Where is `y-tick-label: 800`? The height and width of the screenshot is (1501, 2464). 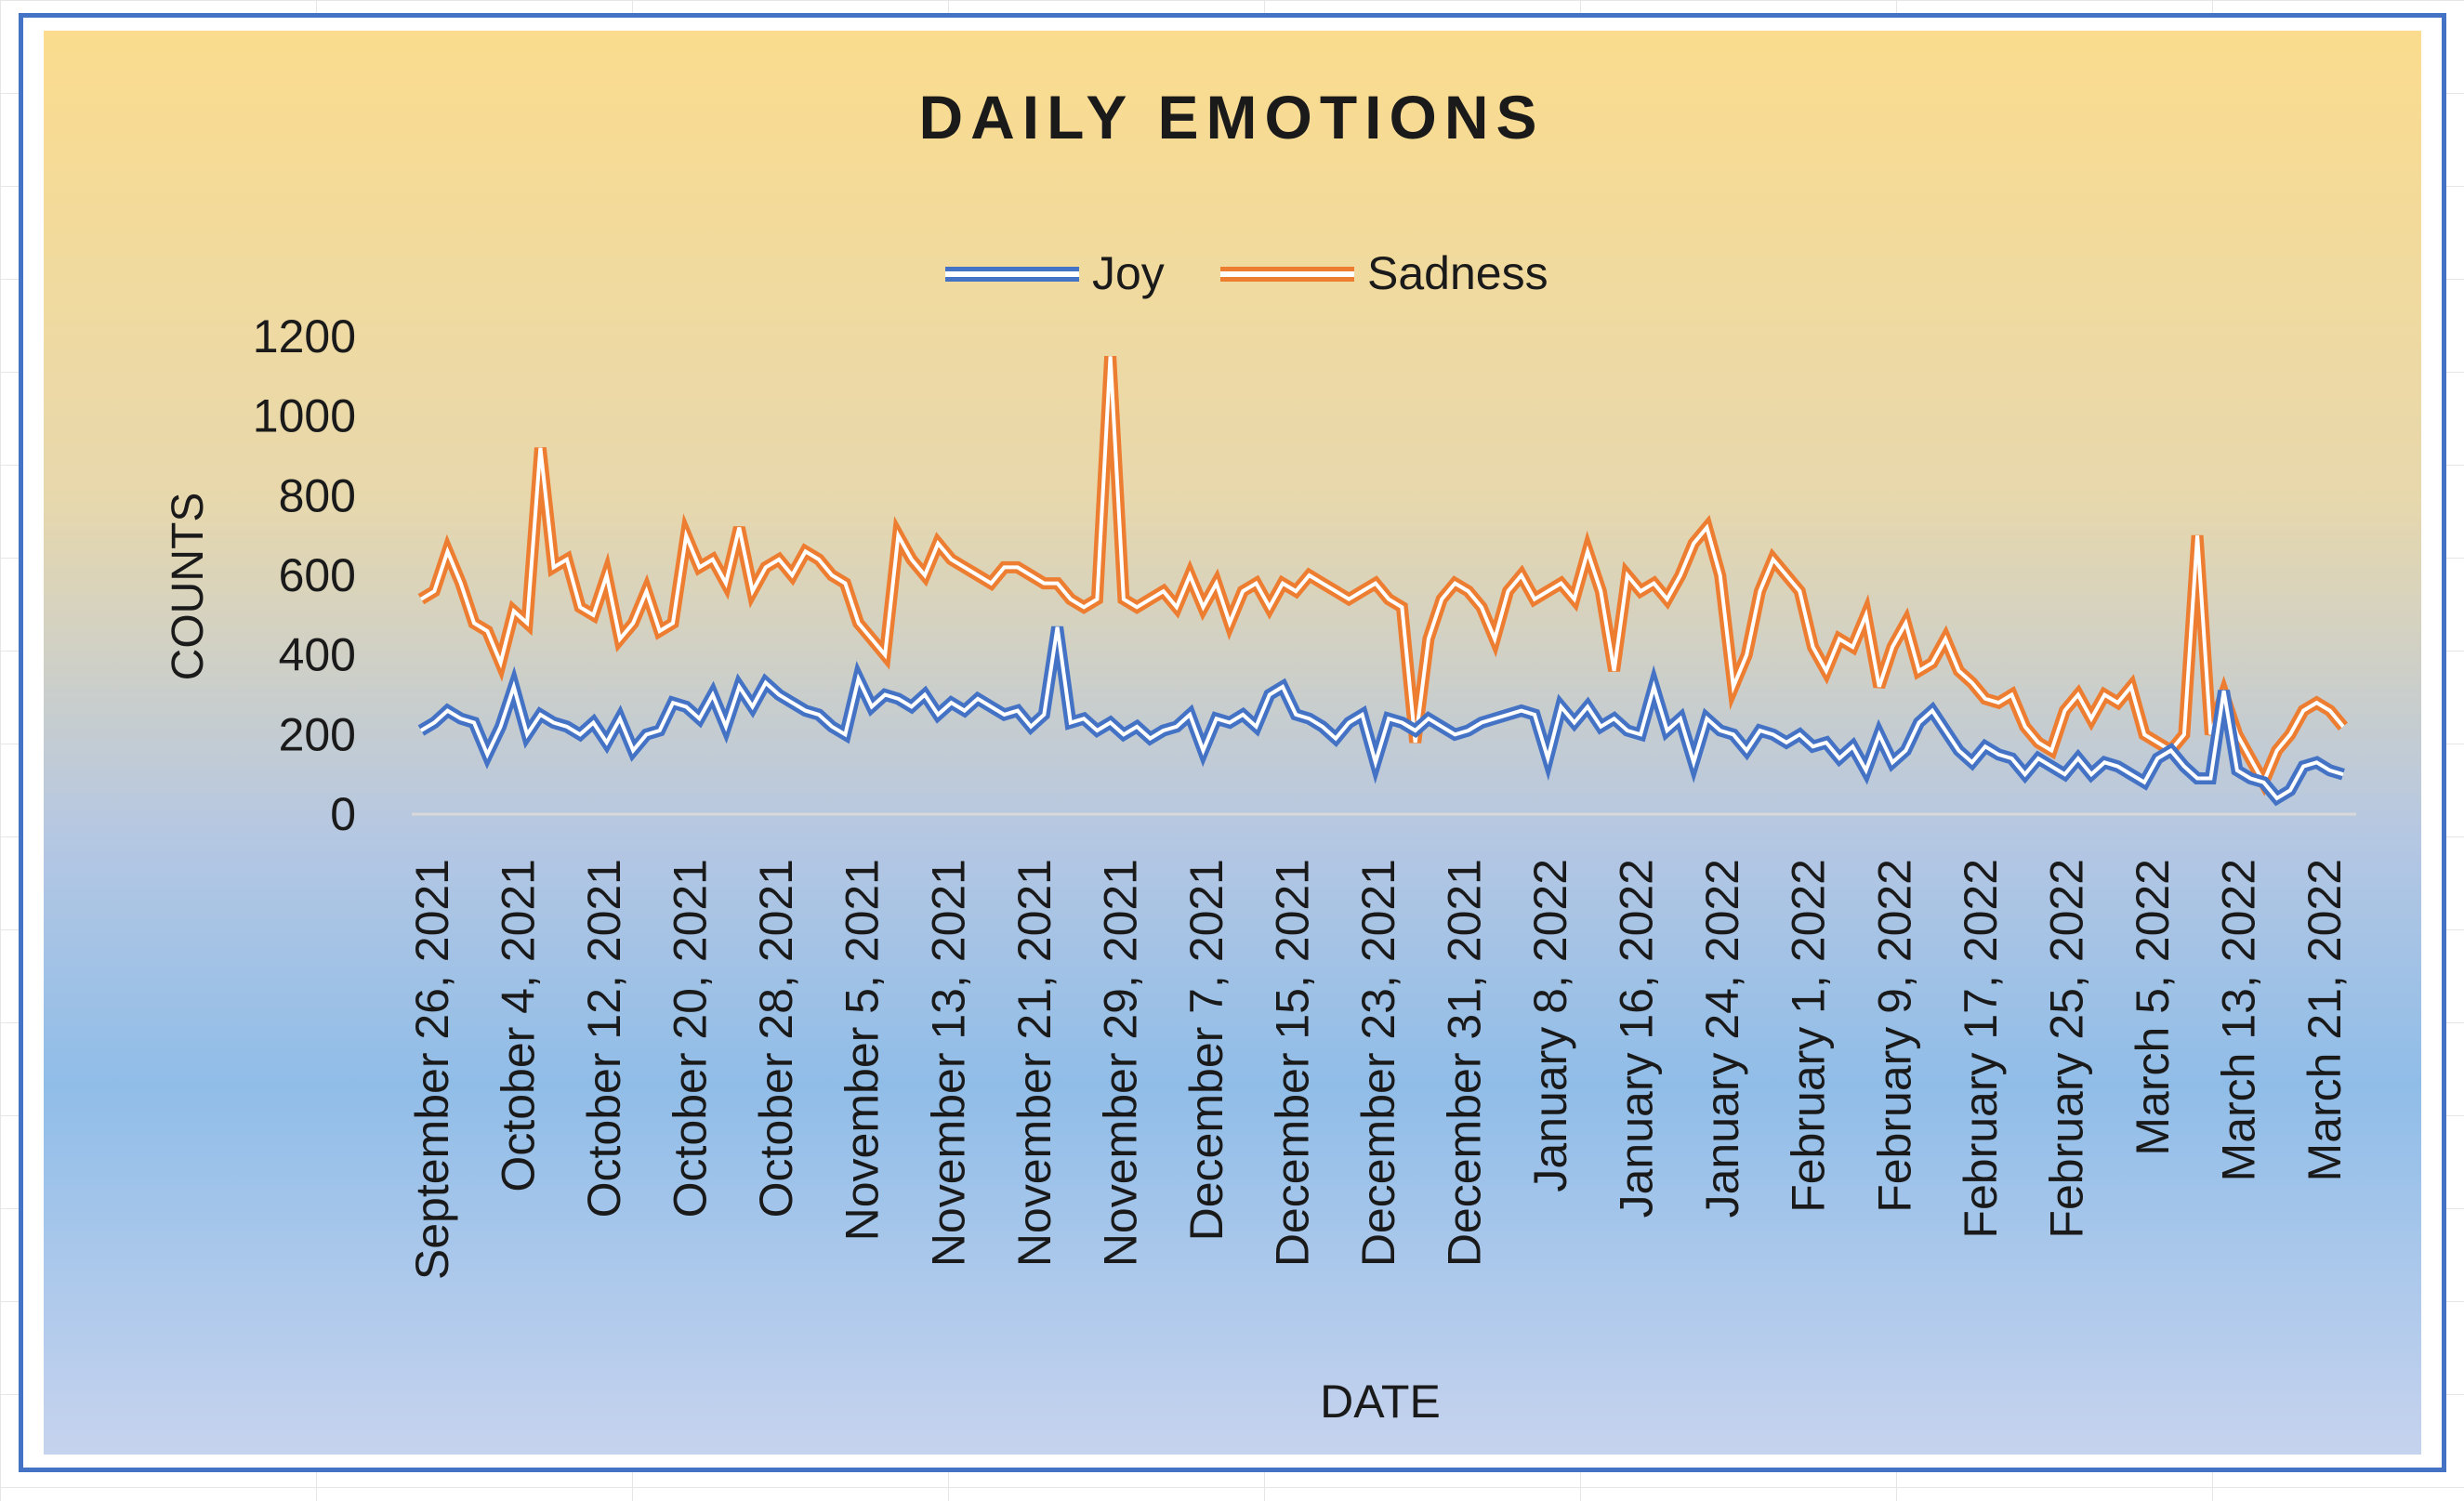
y-tick-label: 800 is located at coordinates (318, 495).